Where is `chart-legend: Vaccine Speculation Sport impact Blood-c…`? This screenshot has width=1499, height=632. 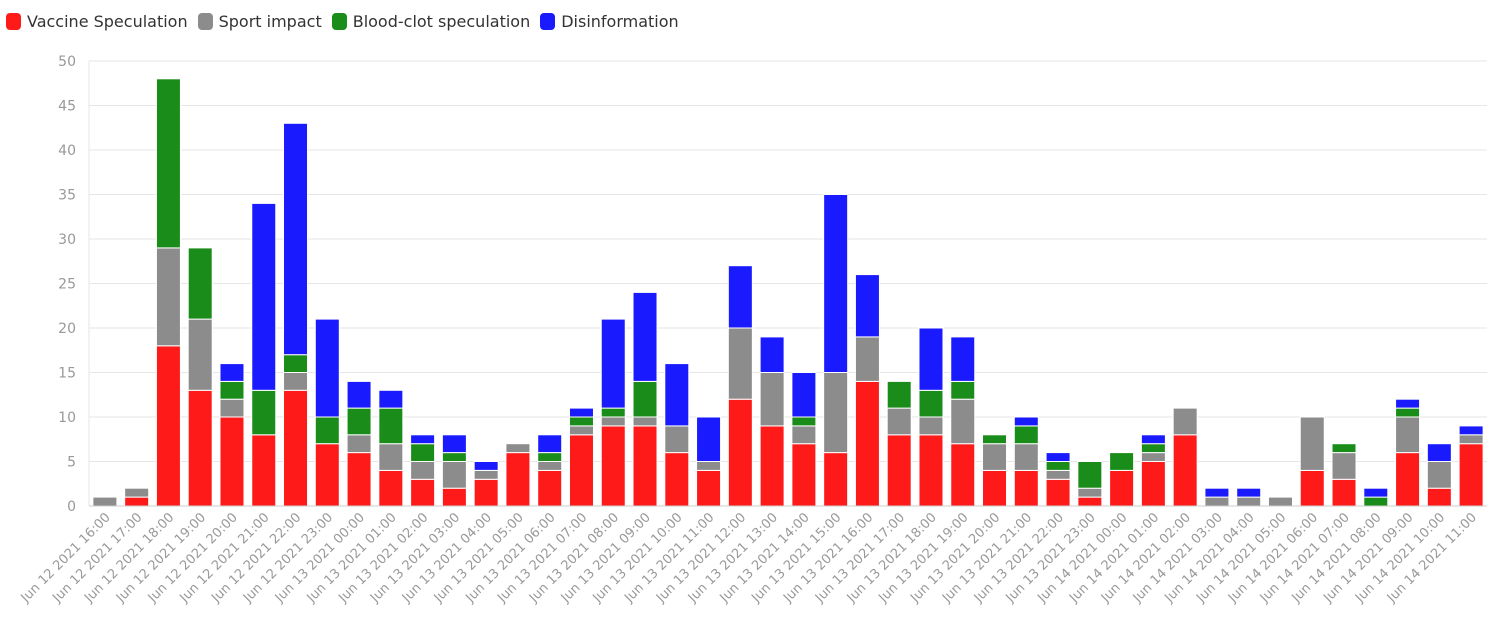
chart-legend: Vaccine Speculation Sport impact Blood-c… is located at coordinates (347, 21).